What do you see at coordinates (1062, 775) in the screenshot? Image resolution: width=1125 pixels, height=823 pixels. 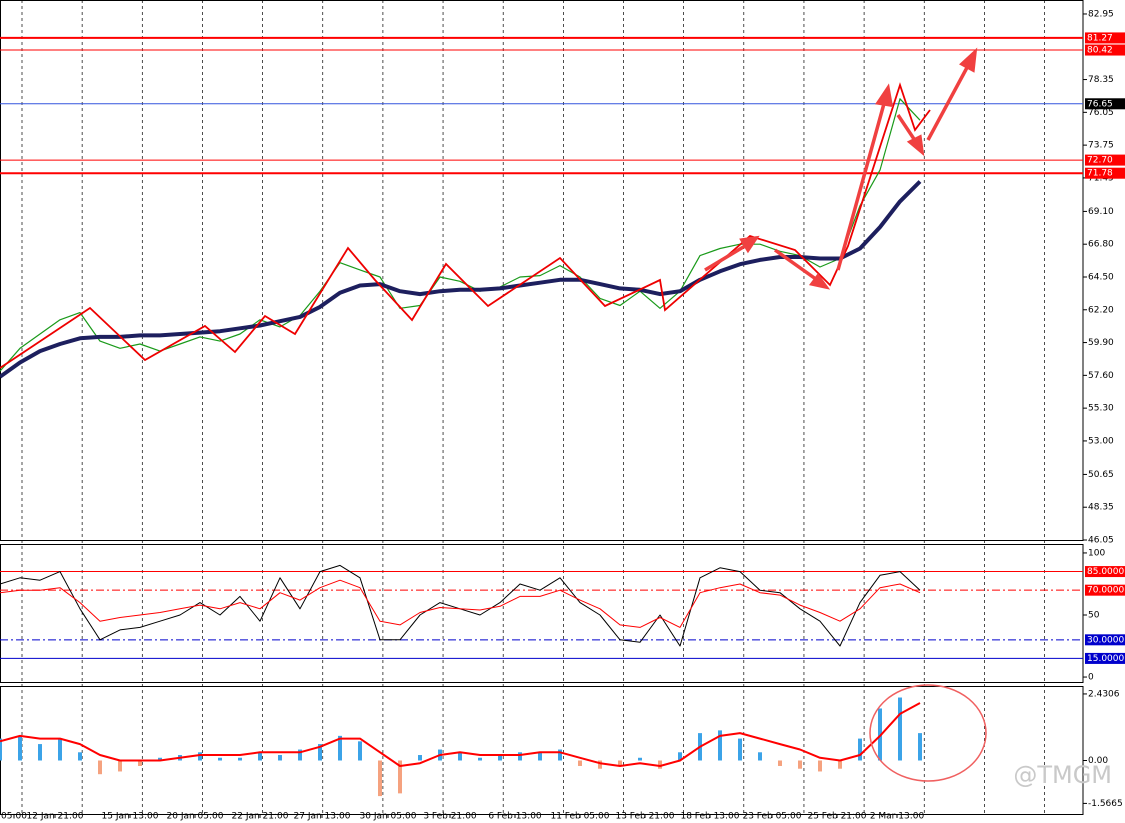 I see `watermark: @TMGM` at bounding box center [1062, 775].